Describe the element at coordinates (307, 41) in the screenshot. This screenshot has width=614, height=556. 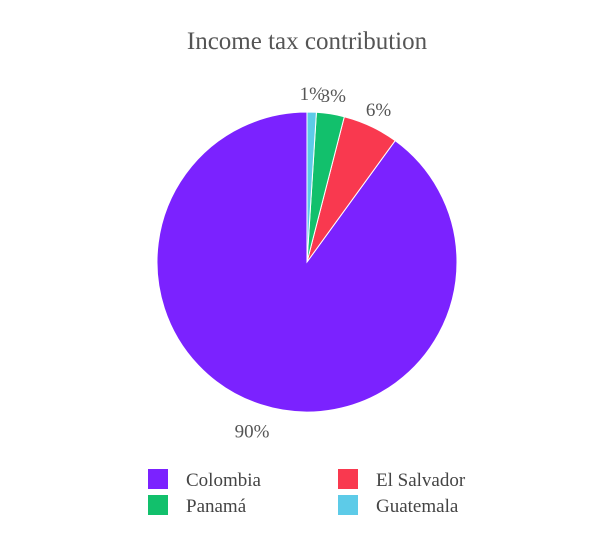
I see `chart-title: Income tax contribution` at that location.